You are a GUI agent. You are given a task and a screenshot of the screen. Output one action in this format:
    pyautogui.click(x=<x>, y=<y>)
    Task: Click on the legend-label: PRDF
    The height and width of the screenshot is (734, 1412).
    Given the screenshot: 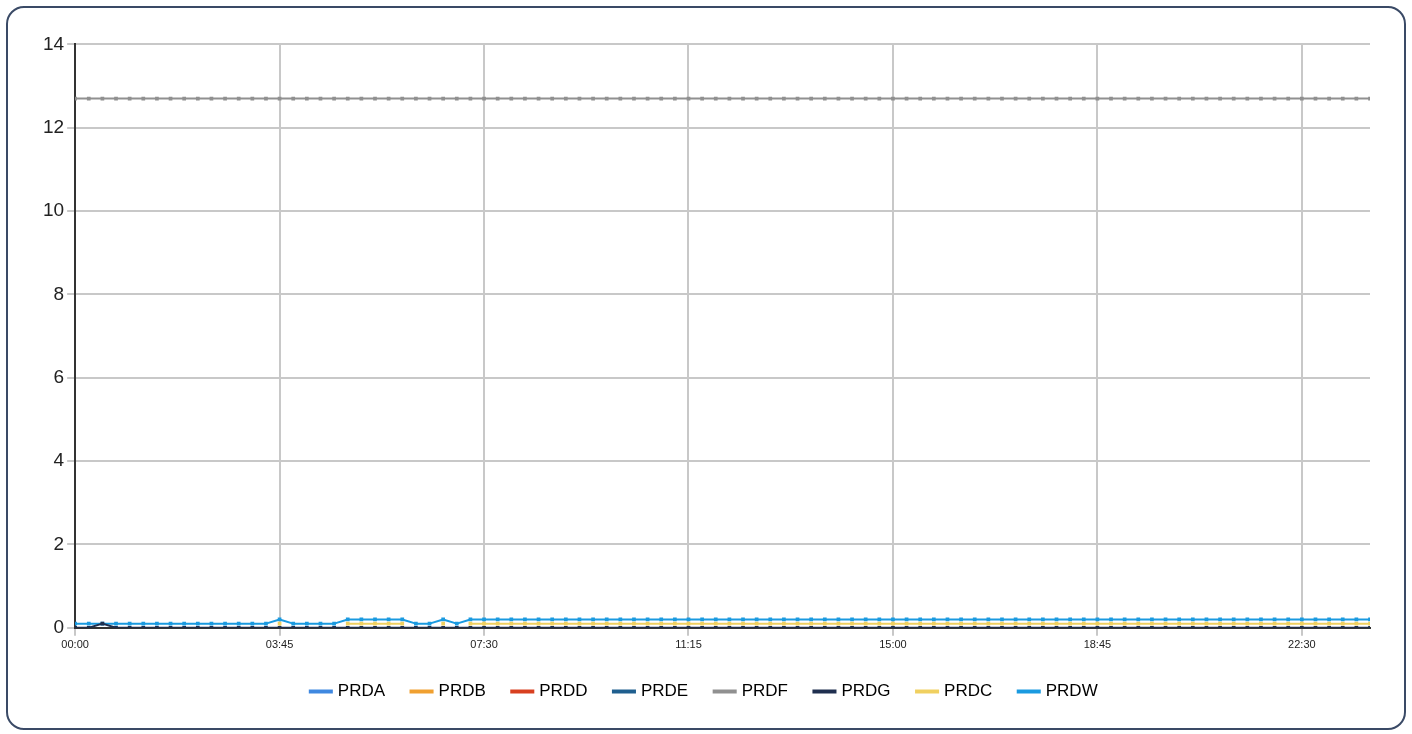 What is the action you would take?
    pyautogui.click(x=764, y=691)
    